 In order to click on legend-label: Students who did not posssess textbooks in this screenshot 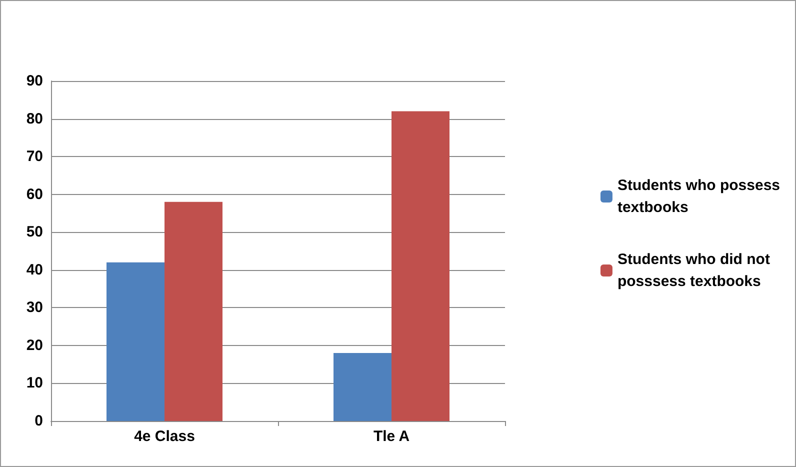, I will do `click(693, 270)`.